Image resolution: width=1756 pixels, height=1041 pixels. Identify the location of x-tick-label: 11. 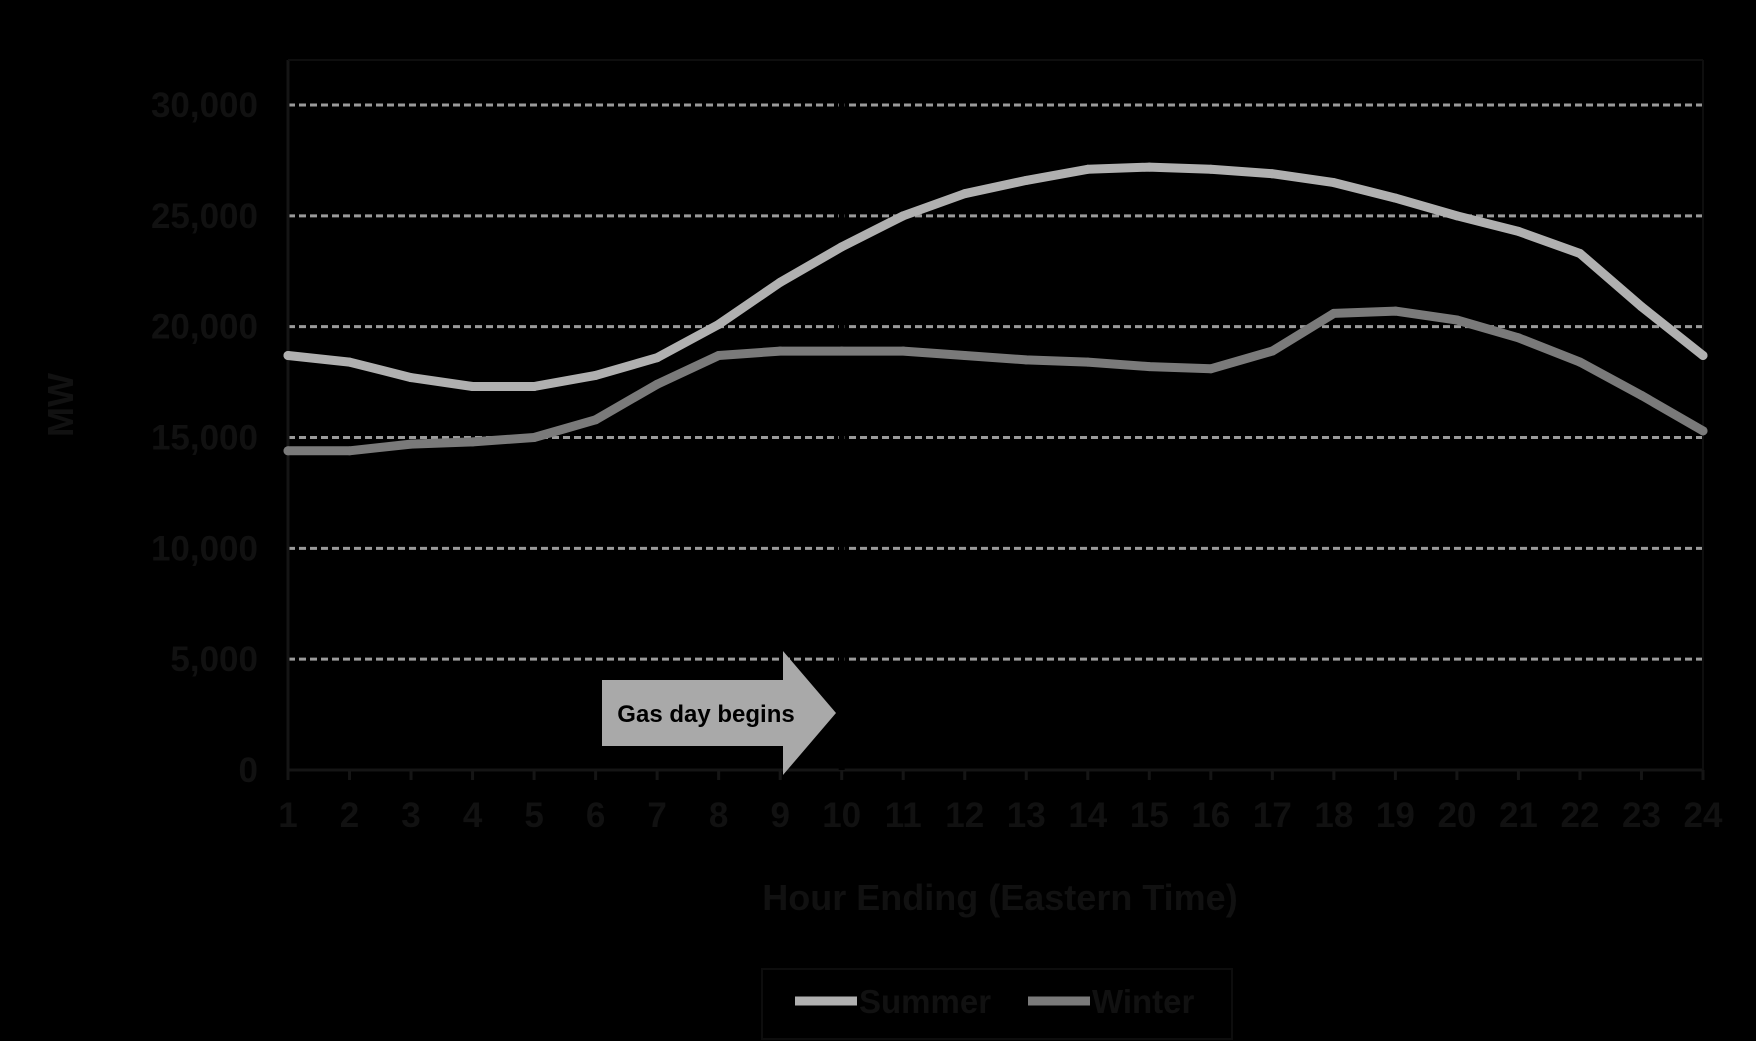
(903, 815).